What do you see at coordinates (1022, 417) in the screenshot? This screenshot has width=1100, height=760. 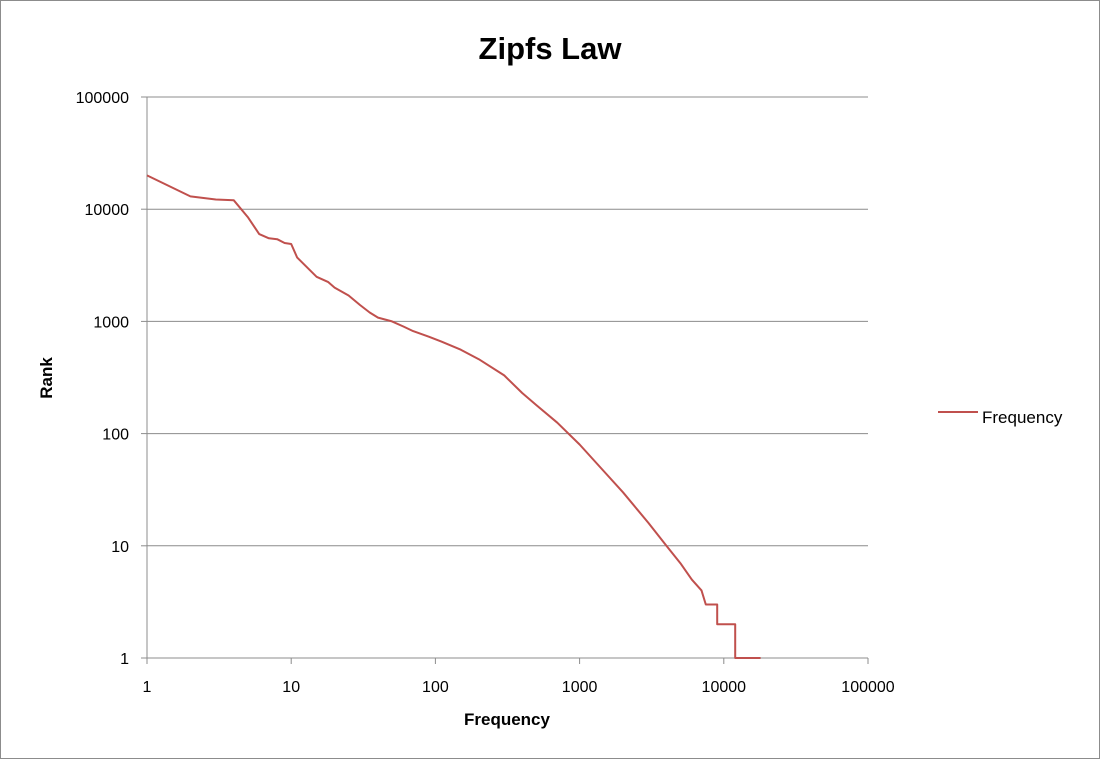 I see `legend-label-frequency: Frequency` at bounding box center [1022, 417].